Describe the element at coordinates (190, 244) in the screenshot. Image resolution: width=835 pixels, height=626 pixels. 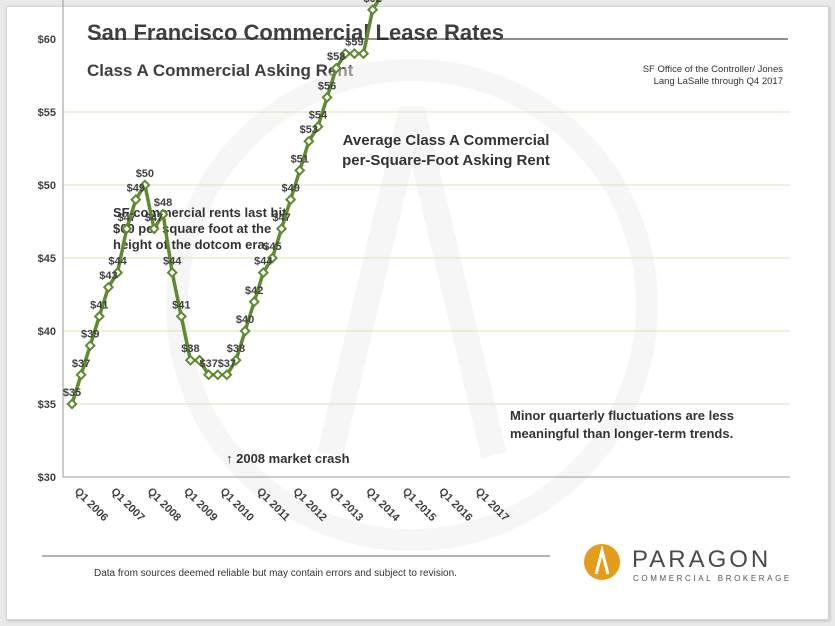
I see `reference-note: height of the dotcom era.` at that location.